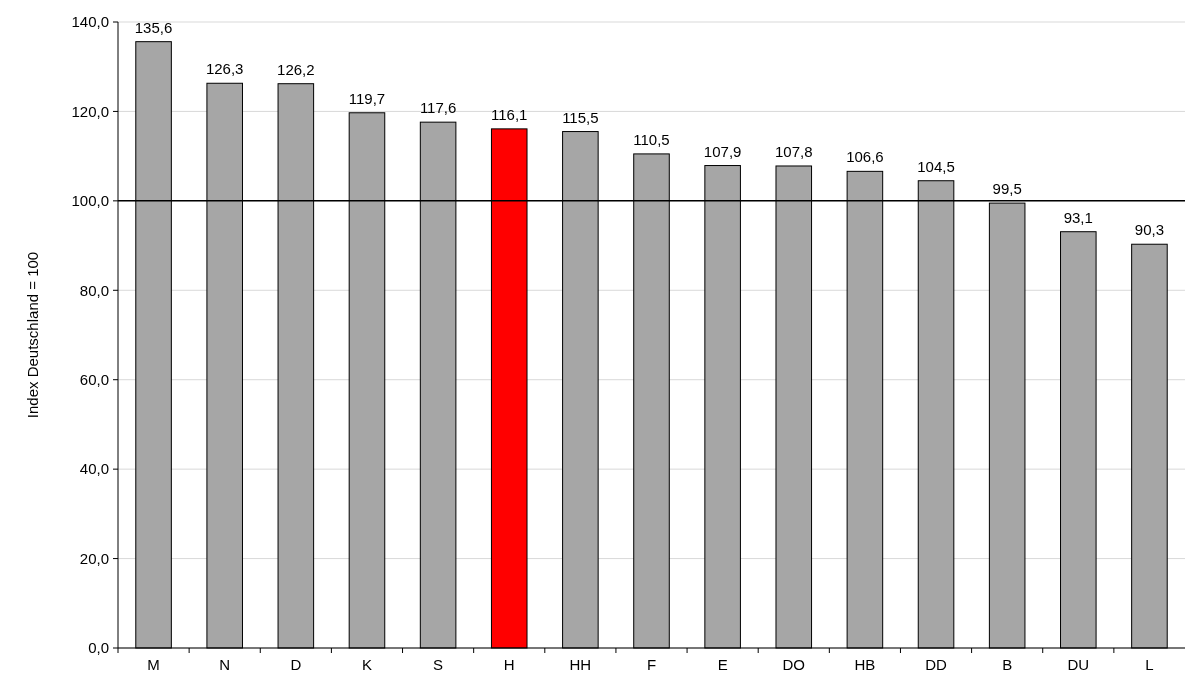 This screenshot has width=1189, height=689. What do you see at coordinates (94, 558) in the screenshot?
I see `y-tick-label: 20,0` at bounding box center [94, 558].